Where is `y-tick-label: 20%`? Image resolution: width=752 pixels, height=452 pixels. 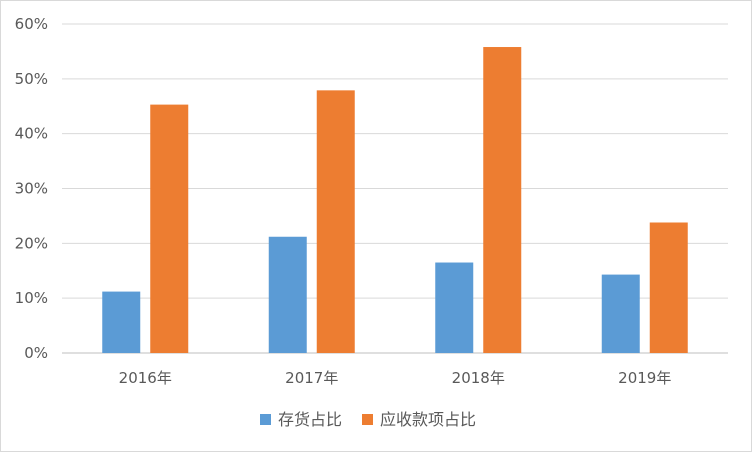
y-tick-label: 20% is located at coordinates (31, 243).